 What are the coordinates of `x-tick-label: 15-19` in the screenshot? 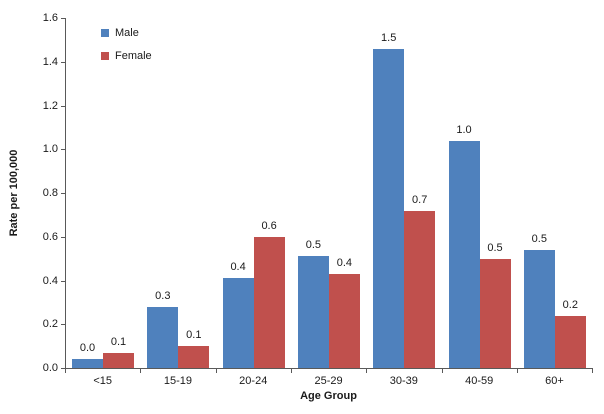 It's located at (178, 381).